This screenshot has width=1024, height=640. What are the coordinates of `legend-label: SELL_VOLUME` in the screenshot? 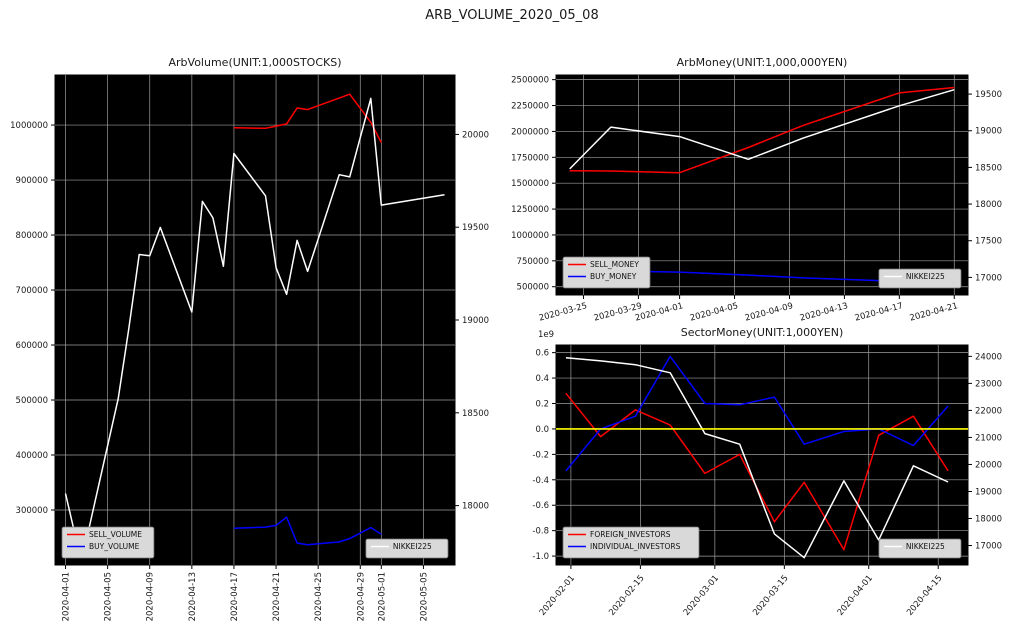 It's located at (115, 534).